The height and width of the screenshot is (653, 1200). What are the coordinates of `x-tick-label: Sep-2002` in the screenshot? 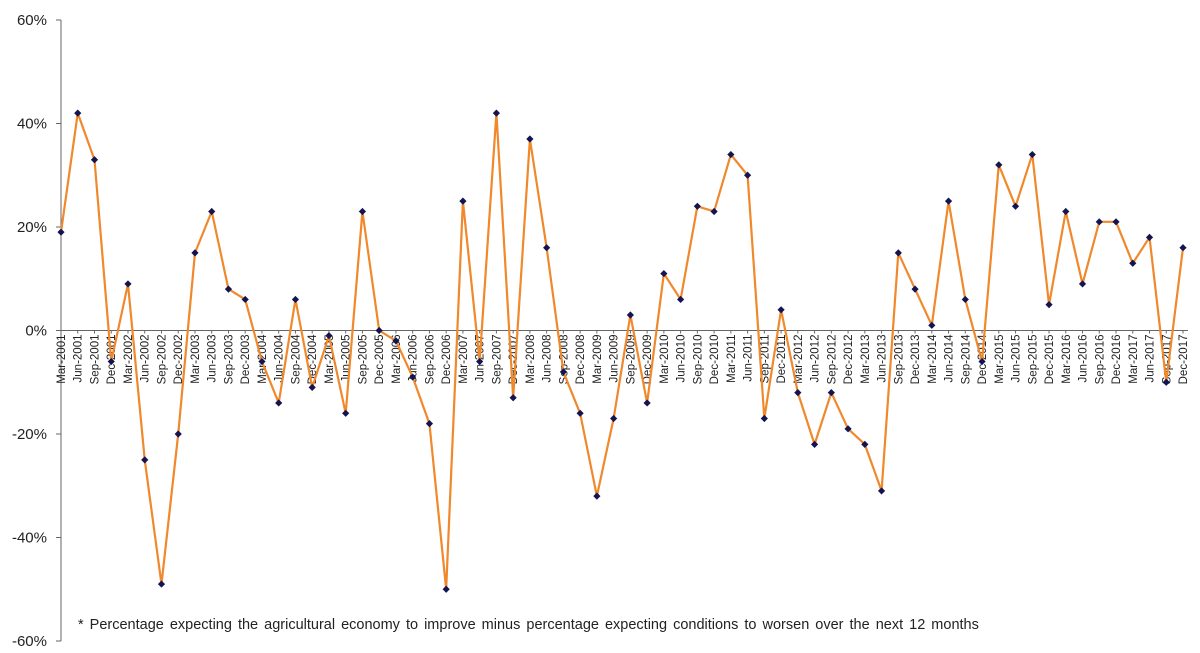 It's located at (162, 360).